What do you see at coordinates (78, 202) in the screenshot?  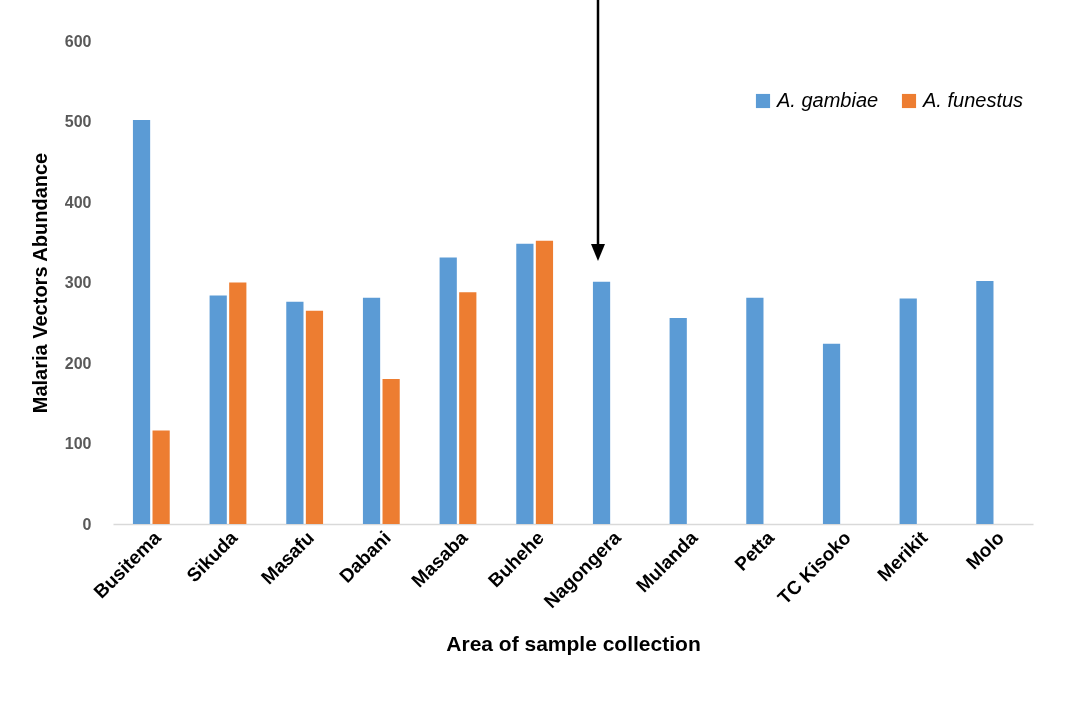 I see `y-tick-label: 400` at bounding box center [78, 202].